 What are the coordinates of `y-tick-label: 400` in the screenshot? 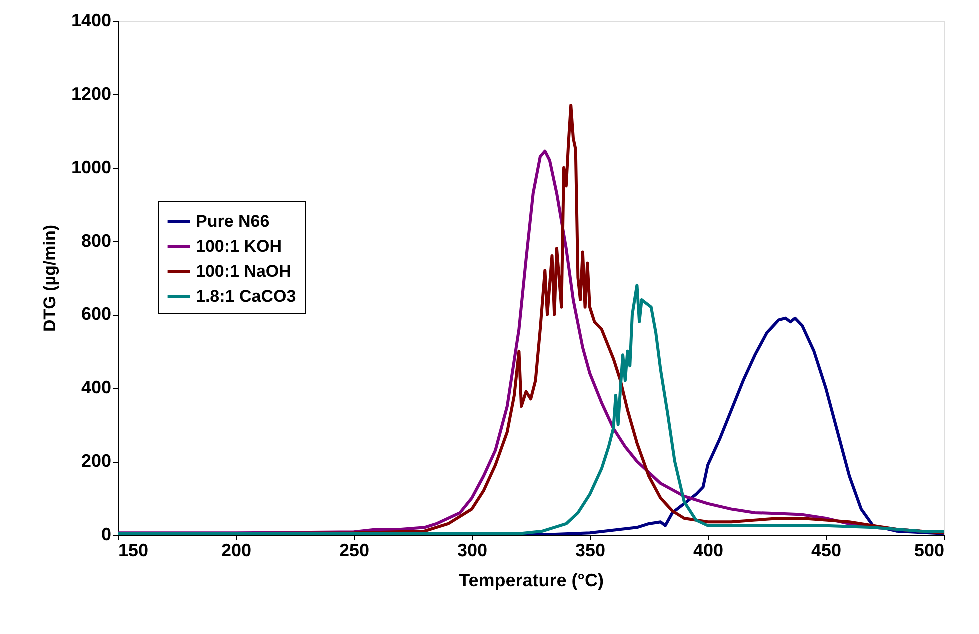 It's located at (96, 388).